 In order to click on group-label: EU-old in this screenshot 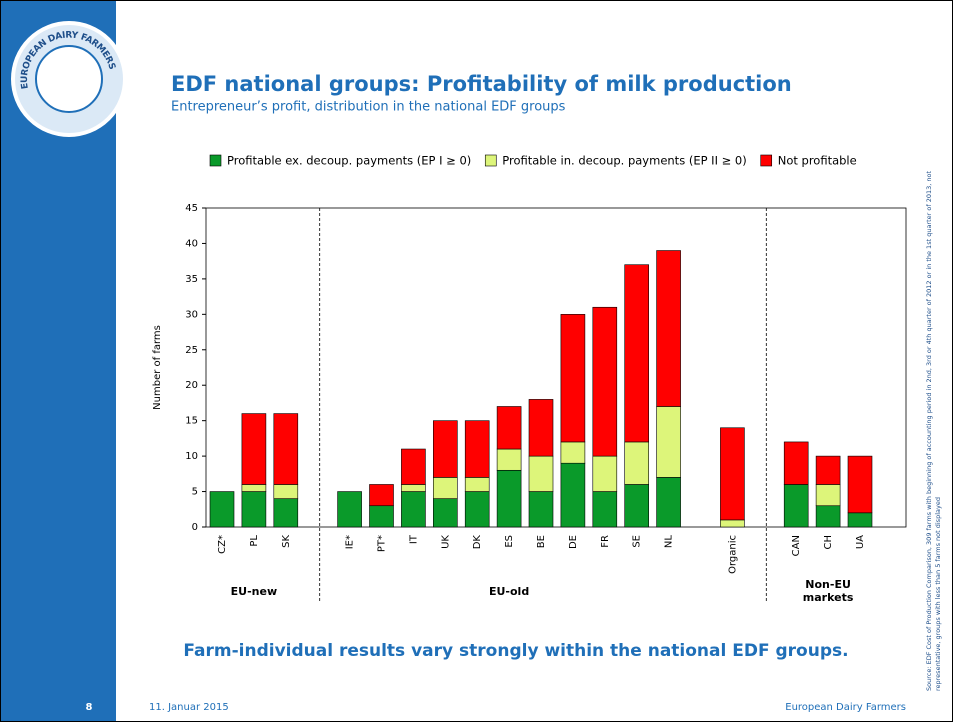, I will do `click(509, 591)`.